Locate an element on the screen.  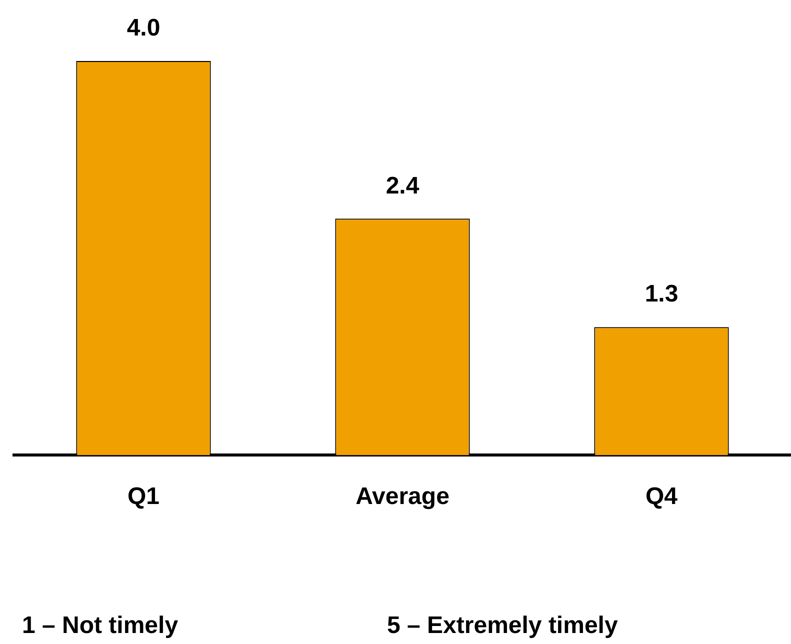
x-tick-label: Q4 is located at coordinates (661, 496).